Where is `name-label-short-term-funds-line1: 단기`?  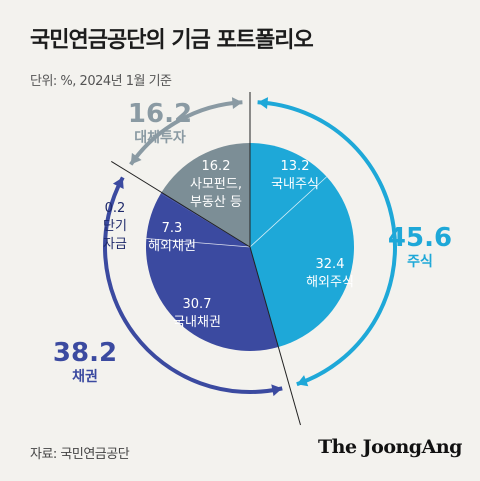 name-label-short-term-funds-line1: 단기 is located at coordinates (115, 226).